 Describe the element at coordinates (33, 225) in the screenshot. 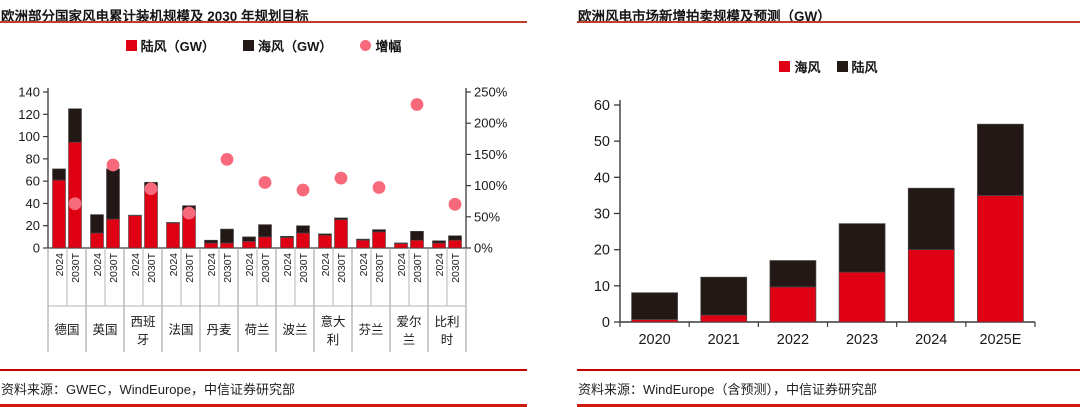

I see `left-yaxis-tick-label: 20` at that location.